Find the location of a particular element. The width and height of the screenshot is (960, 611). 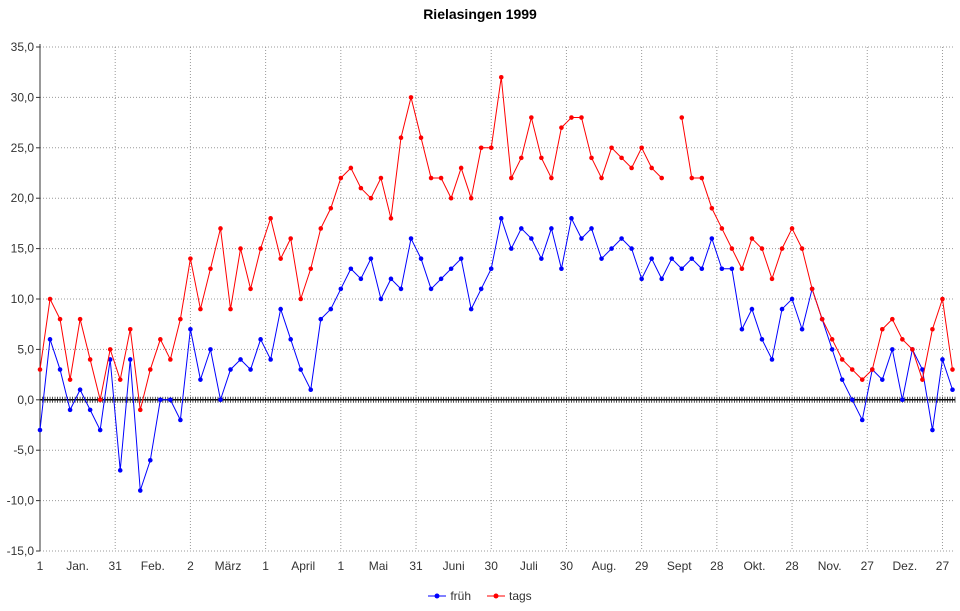

x-tick-label: Nov. is located at coordinates (830, 566).